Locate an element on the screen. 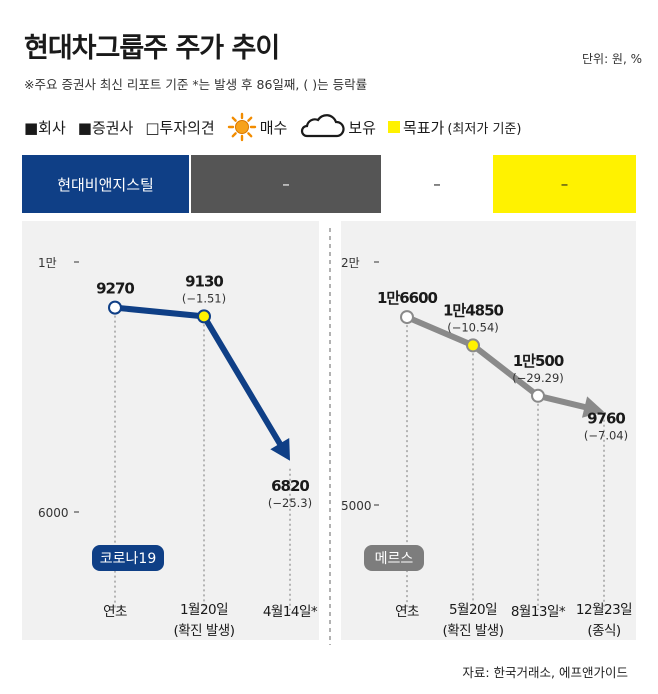 This screenshot has width=658, height=694. event-badge-label: 메르스 is located at coordinates (394, 559).